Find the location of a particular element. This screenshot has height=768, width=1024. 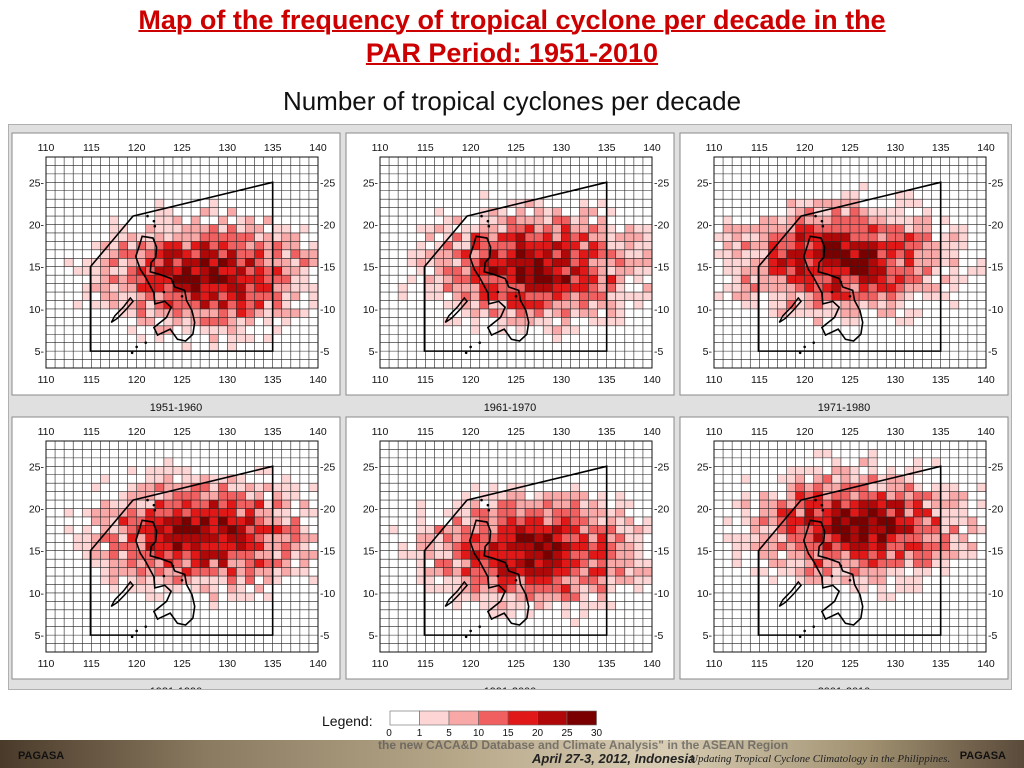

lat-tick-left: 20- is located at coordinates (705, 510).